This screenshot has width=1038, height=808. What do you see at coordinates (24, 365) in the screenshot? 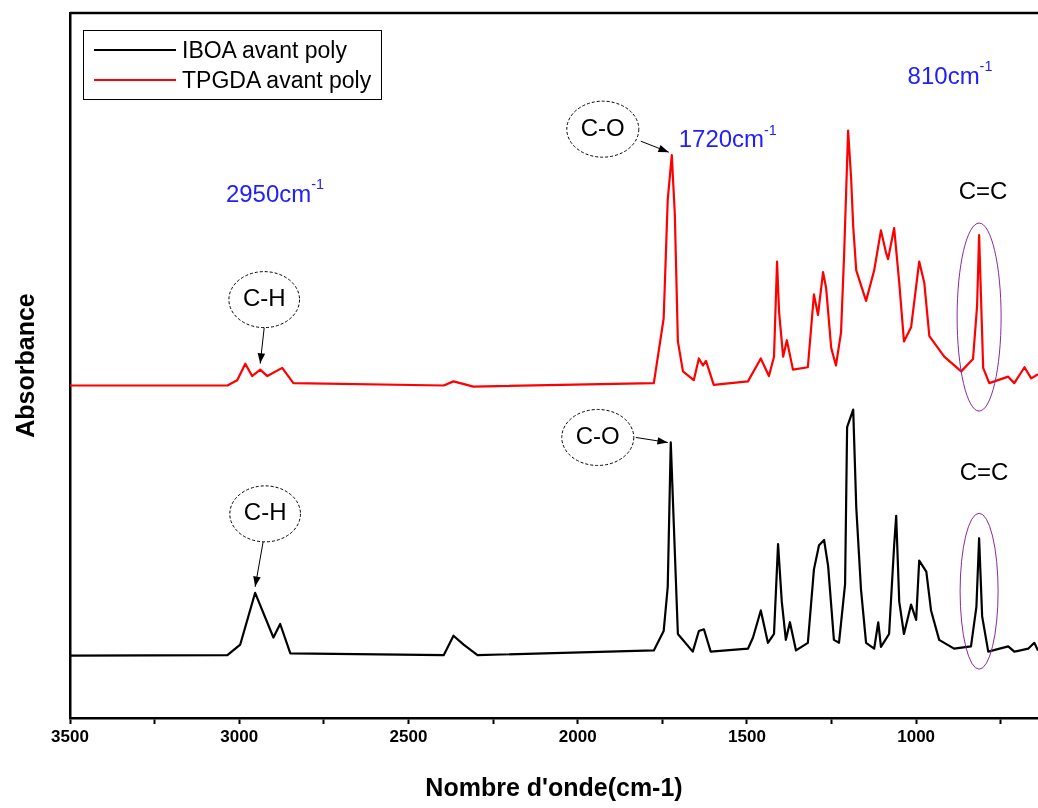
I see `y-axis-title: Absorbance` at bounding box center [24, 365].